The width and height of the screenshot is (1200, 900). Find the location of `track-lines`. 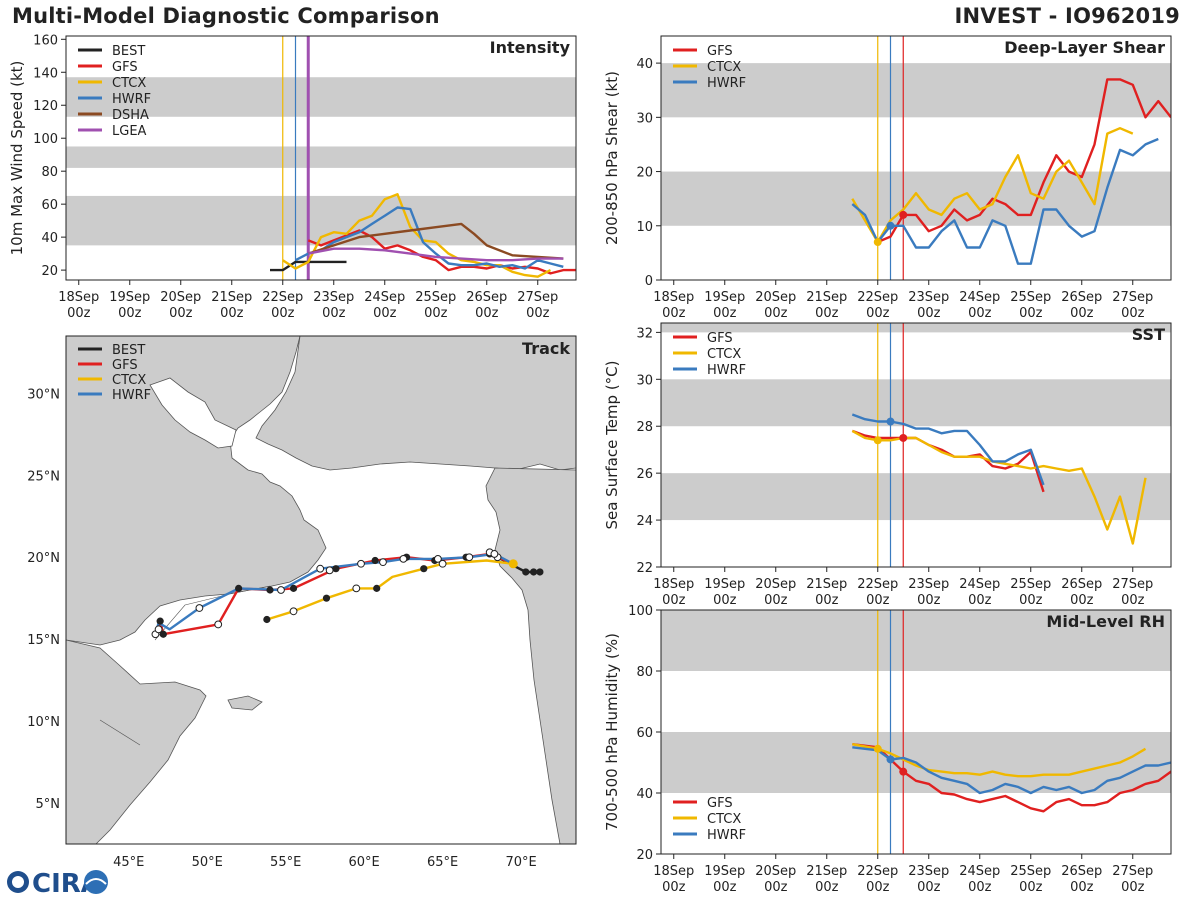

track-lines is located at coordinates (347, 593).